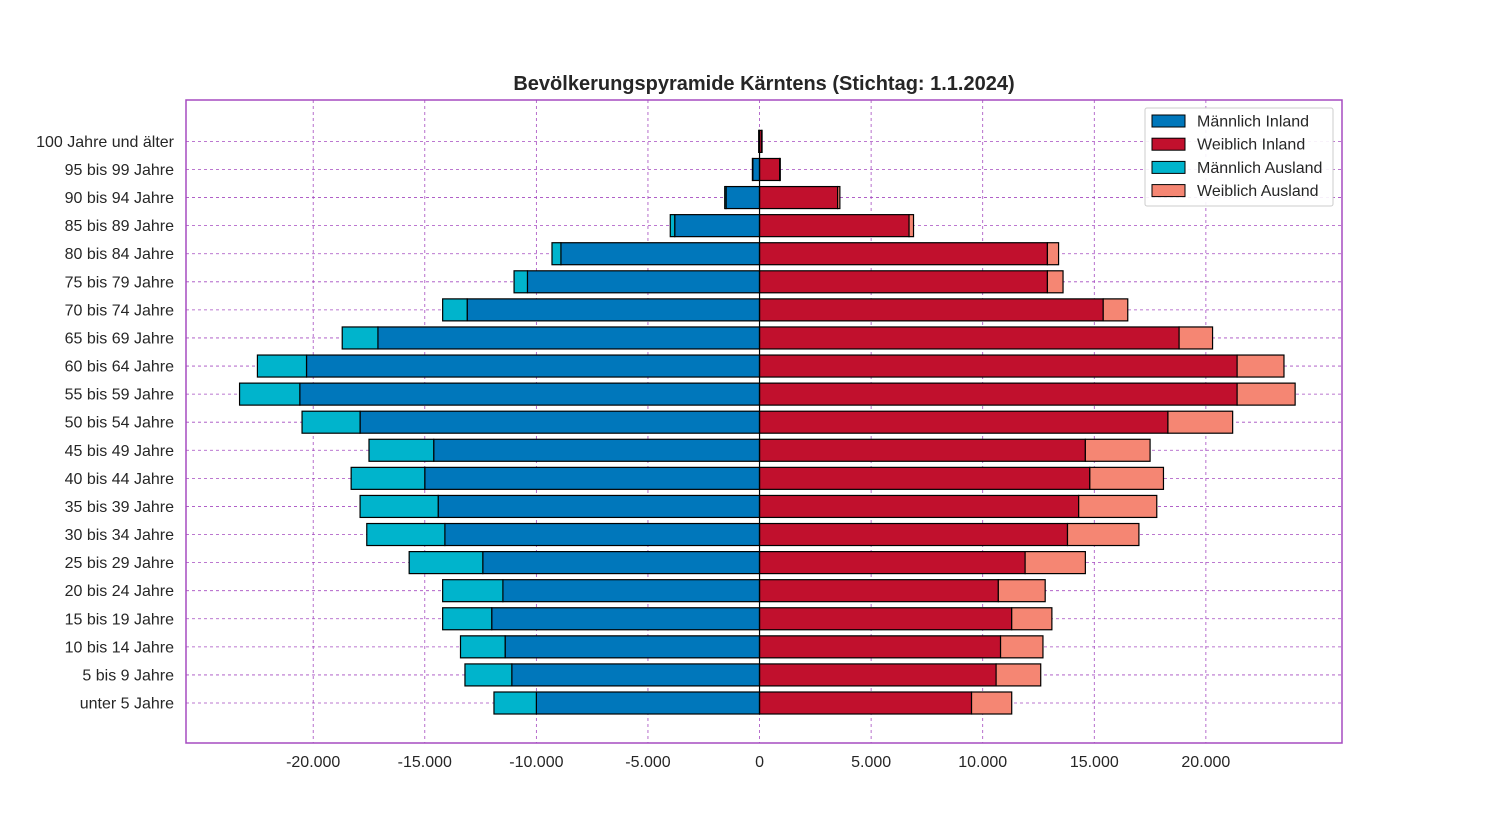 The width and height of the screenshot is (1492, 835). Describe the element at coordinates (120, 563) in the screenshot. I see `y-tick-label: 25 bis 29 Jahre` at that location.